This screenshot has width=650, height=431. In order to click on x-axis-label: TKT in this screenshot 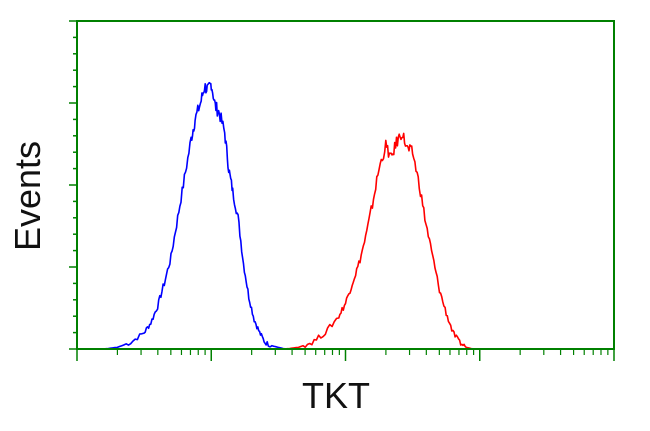, I will do `click(336, 395)`.